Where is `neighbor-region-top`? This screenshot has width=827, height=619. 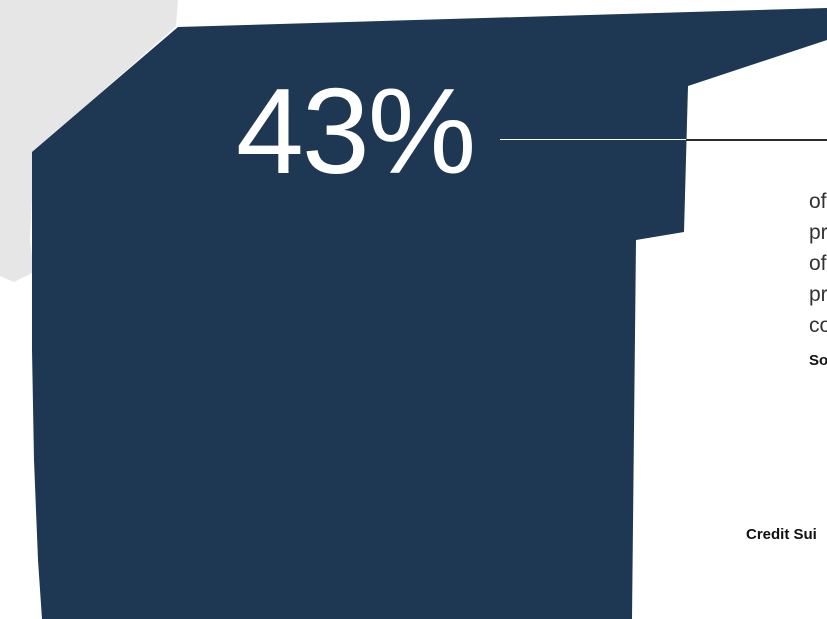 neighbor-region-top is located at coordinates (89, 141).